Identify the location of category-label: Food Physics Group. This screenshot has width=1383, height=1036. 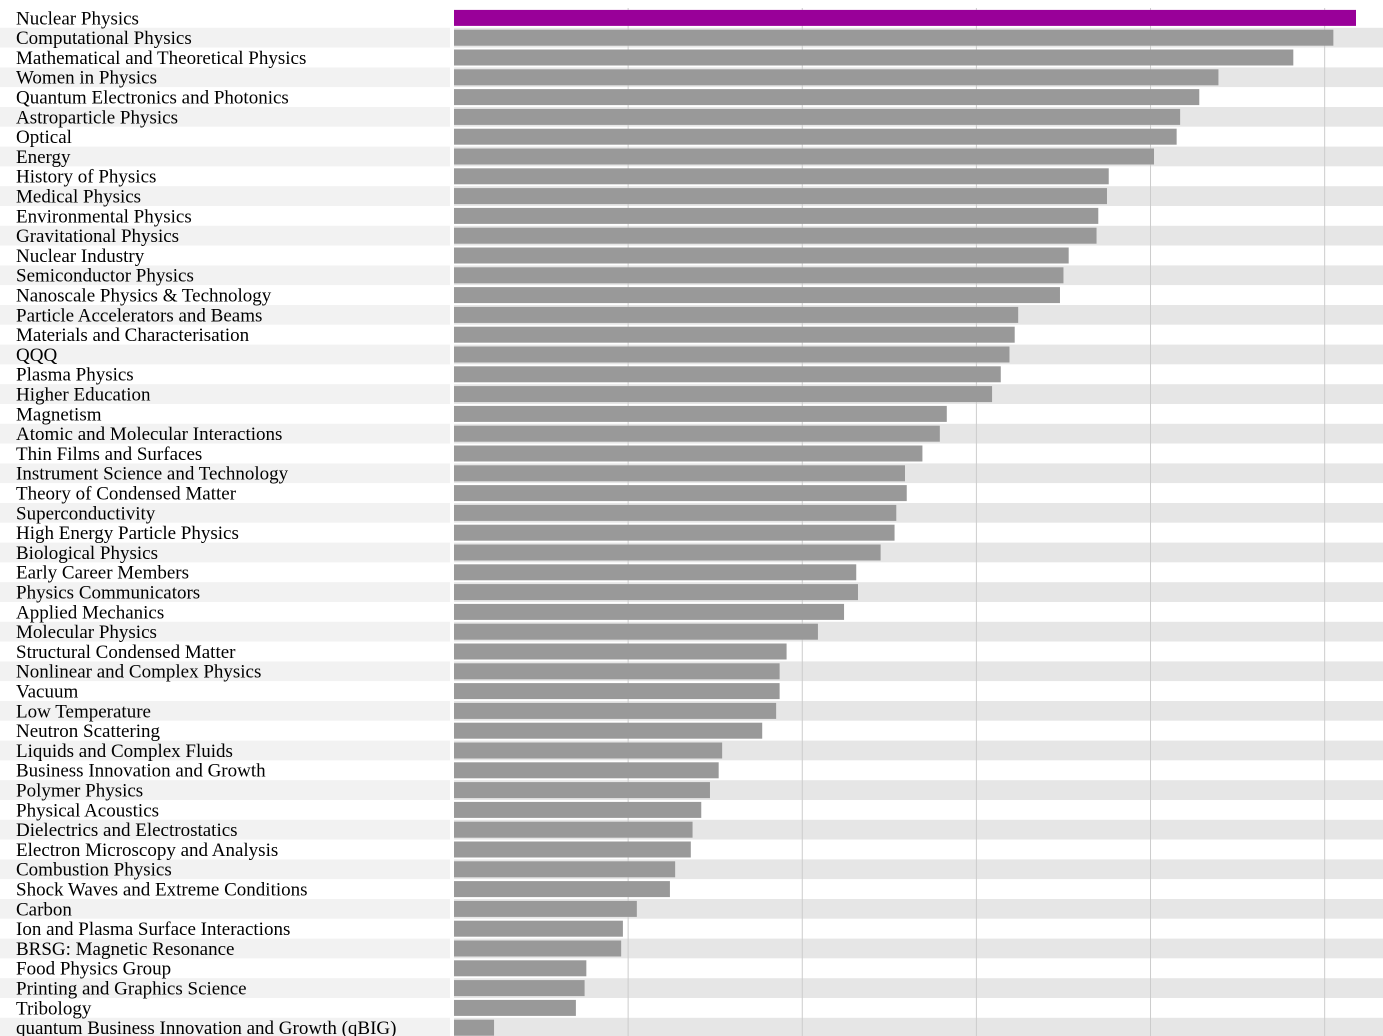
(93, 969).